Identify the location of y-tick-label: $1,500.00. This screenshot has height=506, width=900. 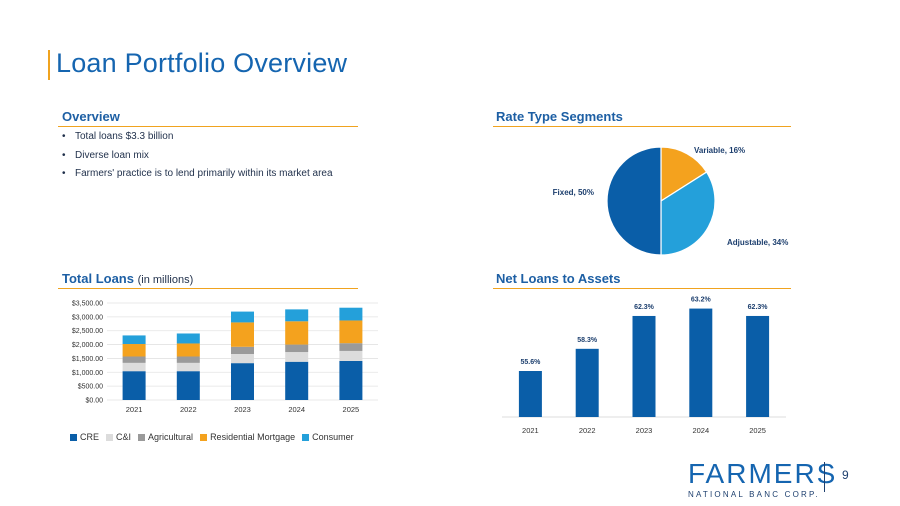
(87, 359).